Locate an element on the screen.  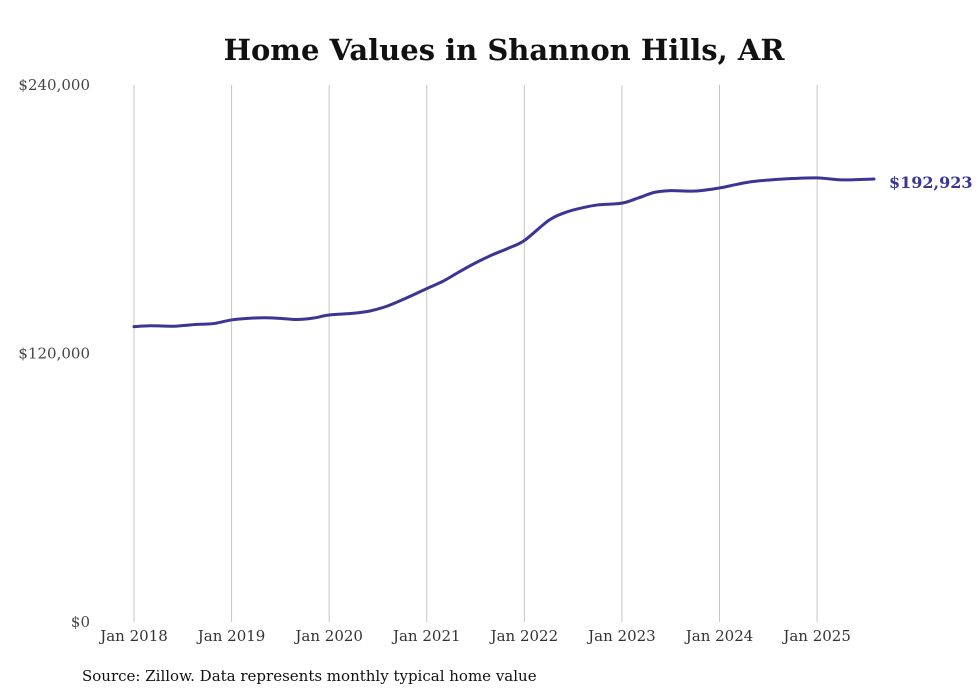
x-tick-label: Jan 2020 is located at coordinates (328, 636).